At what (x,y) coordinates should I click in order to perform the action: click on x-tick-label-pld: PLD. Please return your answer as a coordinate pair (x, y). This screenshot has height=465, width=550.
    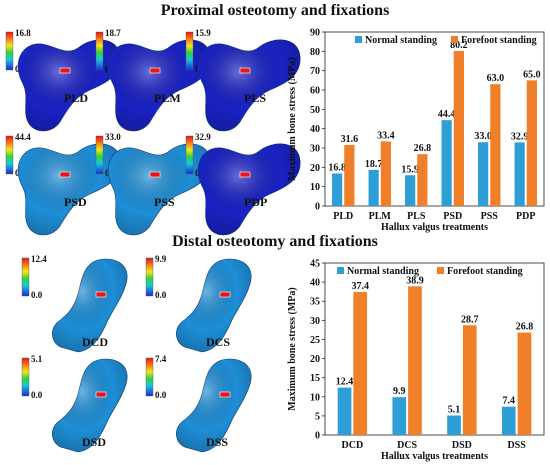
    Looking at the image, I should click on (343, 216).